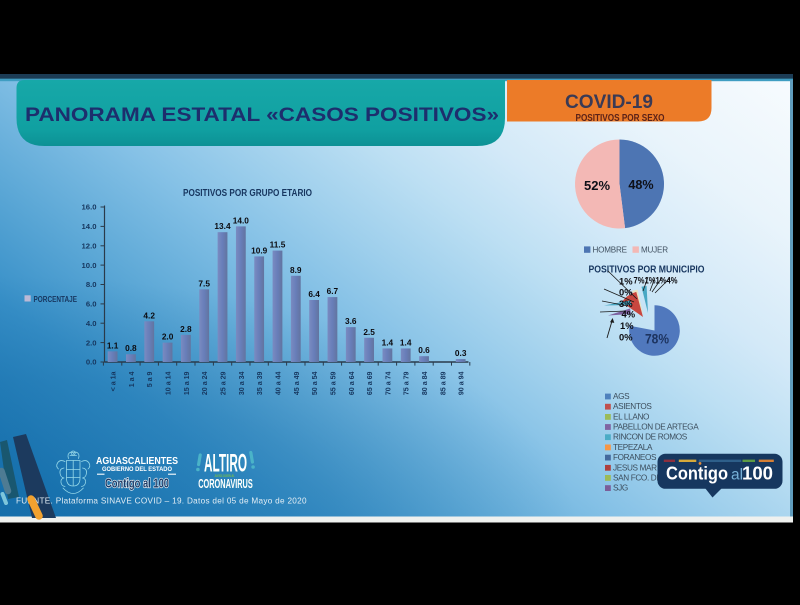  Describe the element at coordinates (609, 102) in the screenshot. I see `svg-text: COVID-19` at that location.